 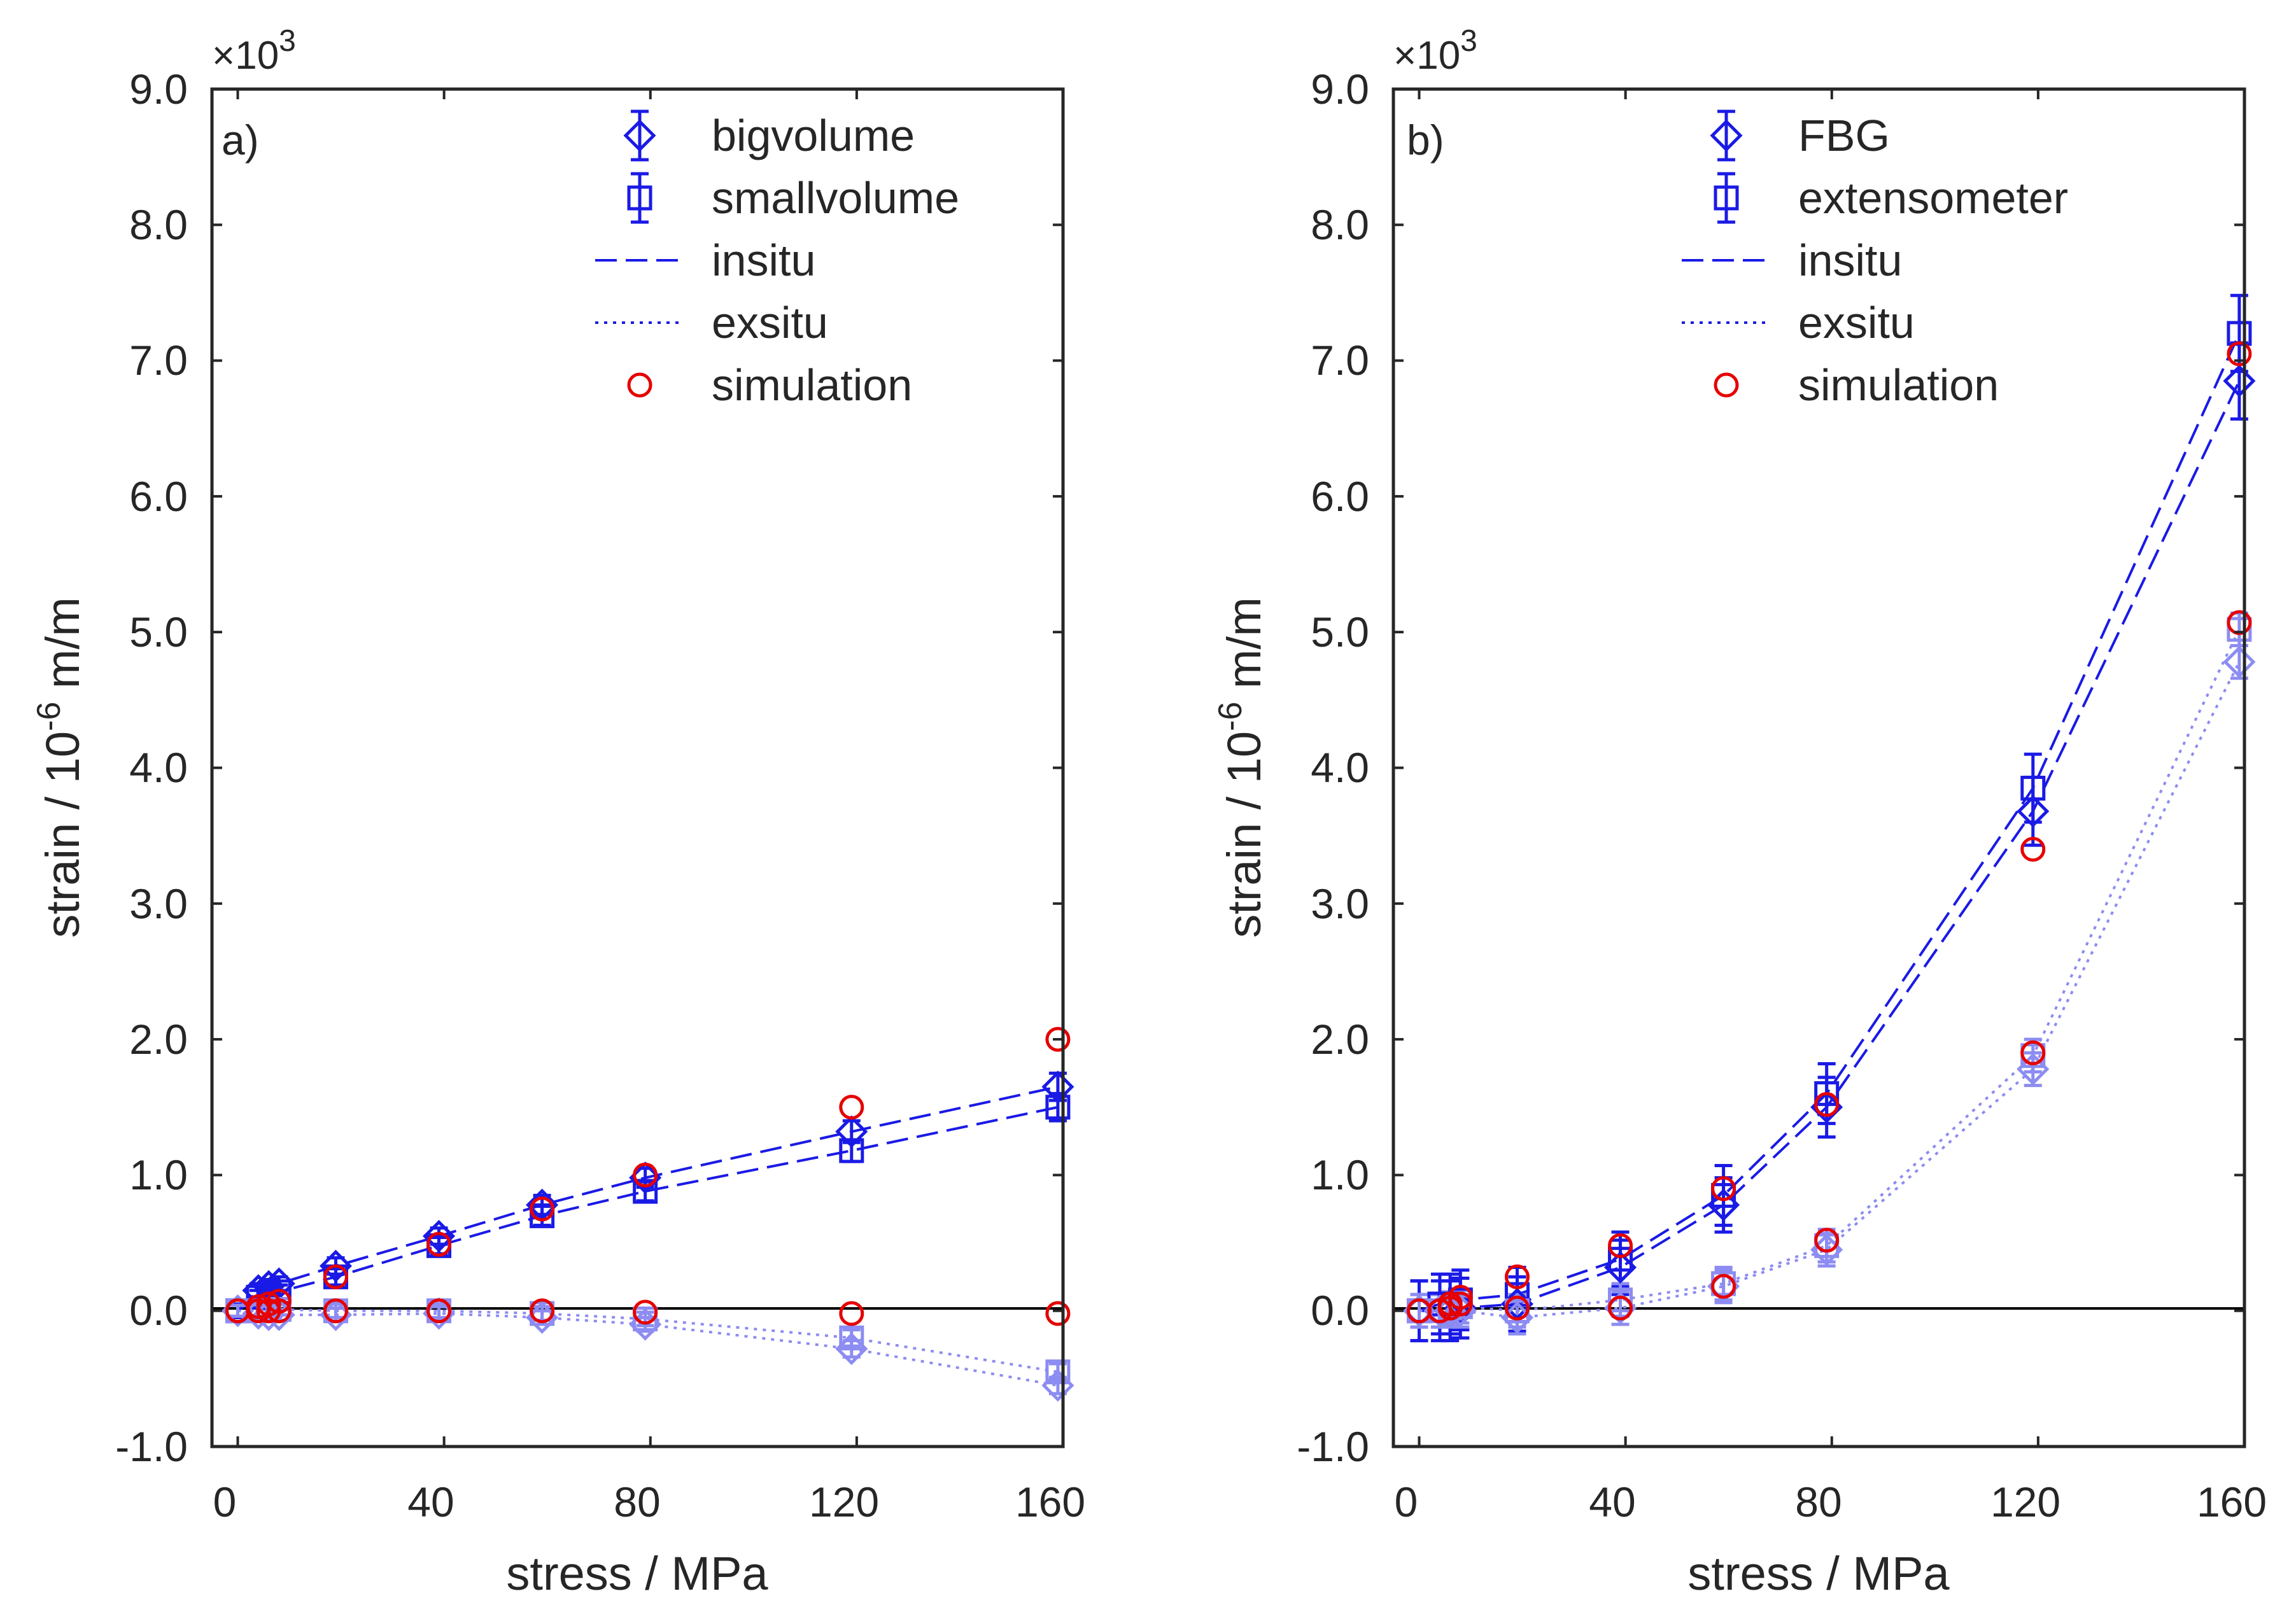 I want to click on legend-entry-label: exsitu, so click(x=1857, y=322).